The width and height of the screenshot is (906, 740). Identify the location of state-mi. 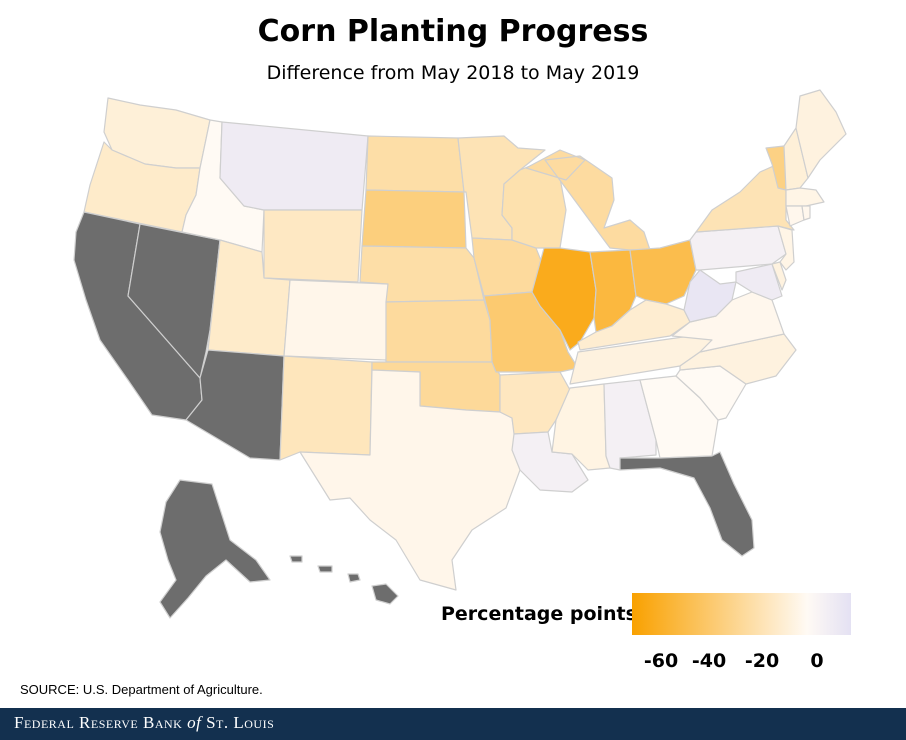
(588, 200).